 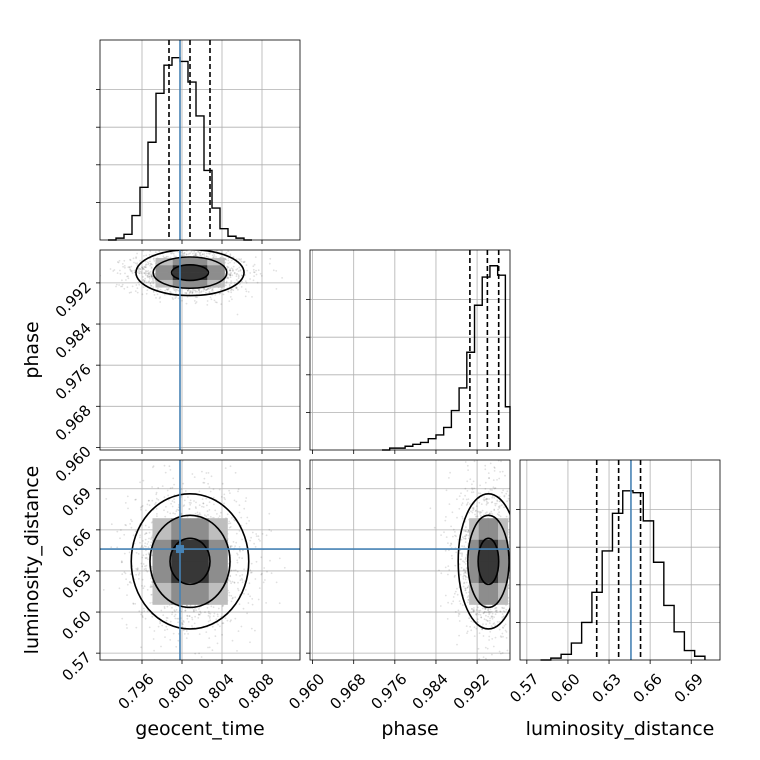 What do you see at coordinates (474, 572) in the screenshot?
I see `density-cell` at bounding box center [474, 572].